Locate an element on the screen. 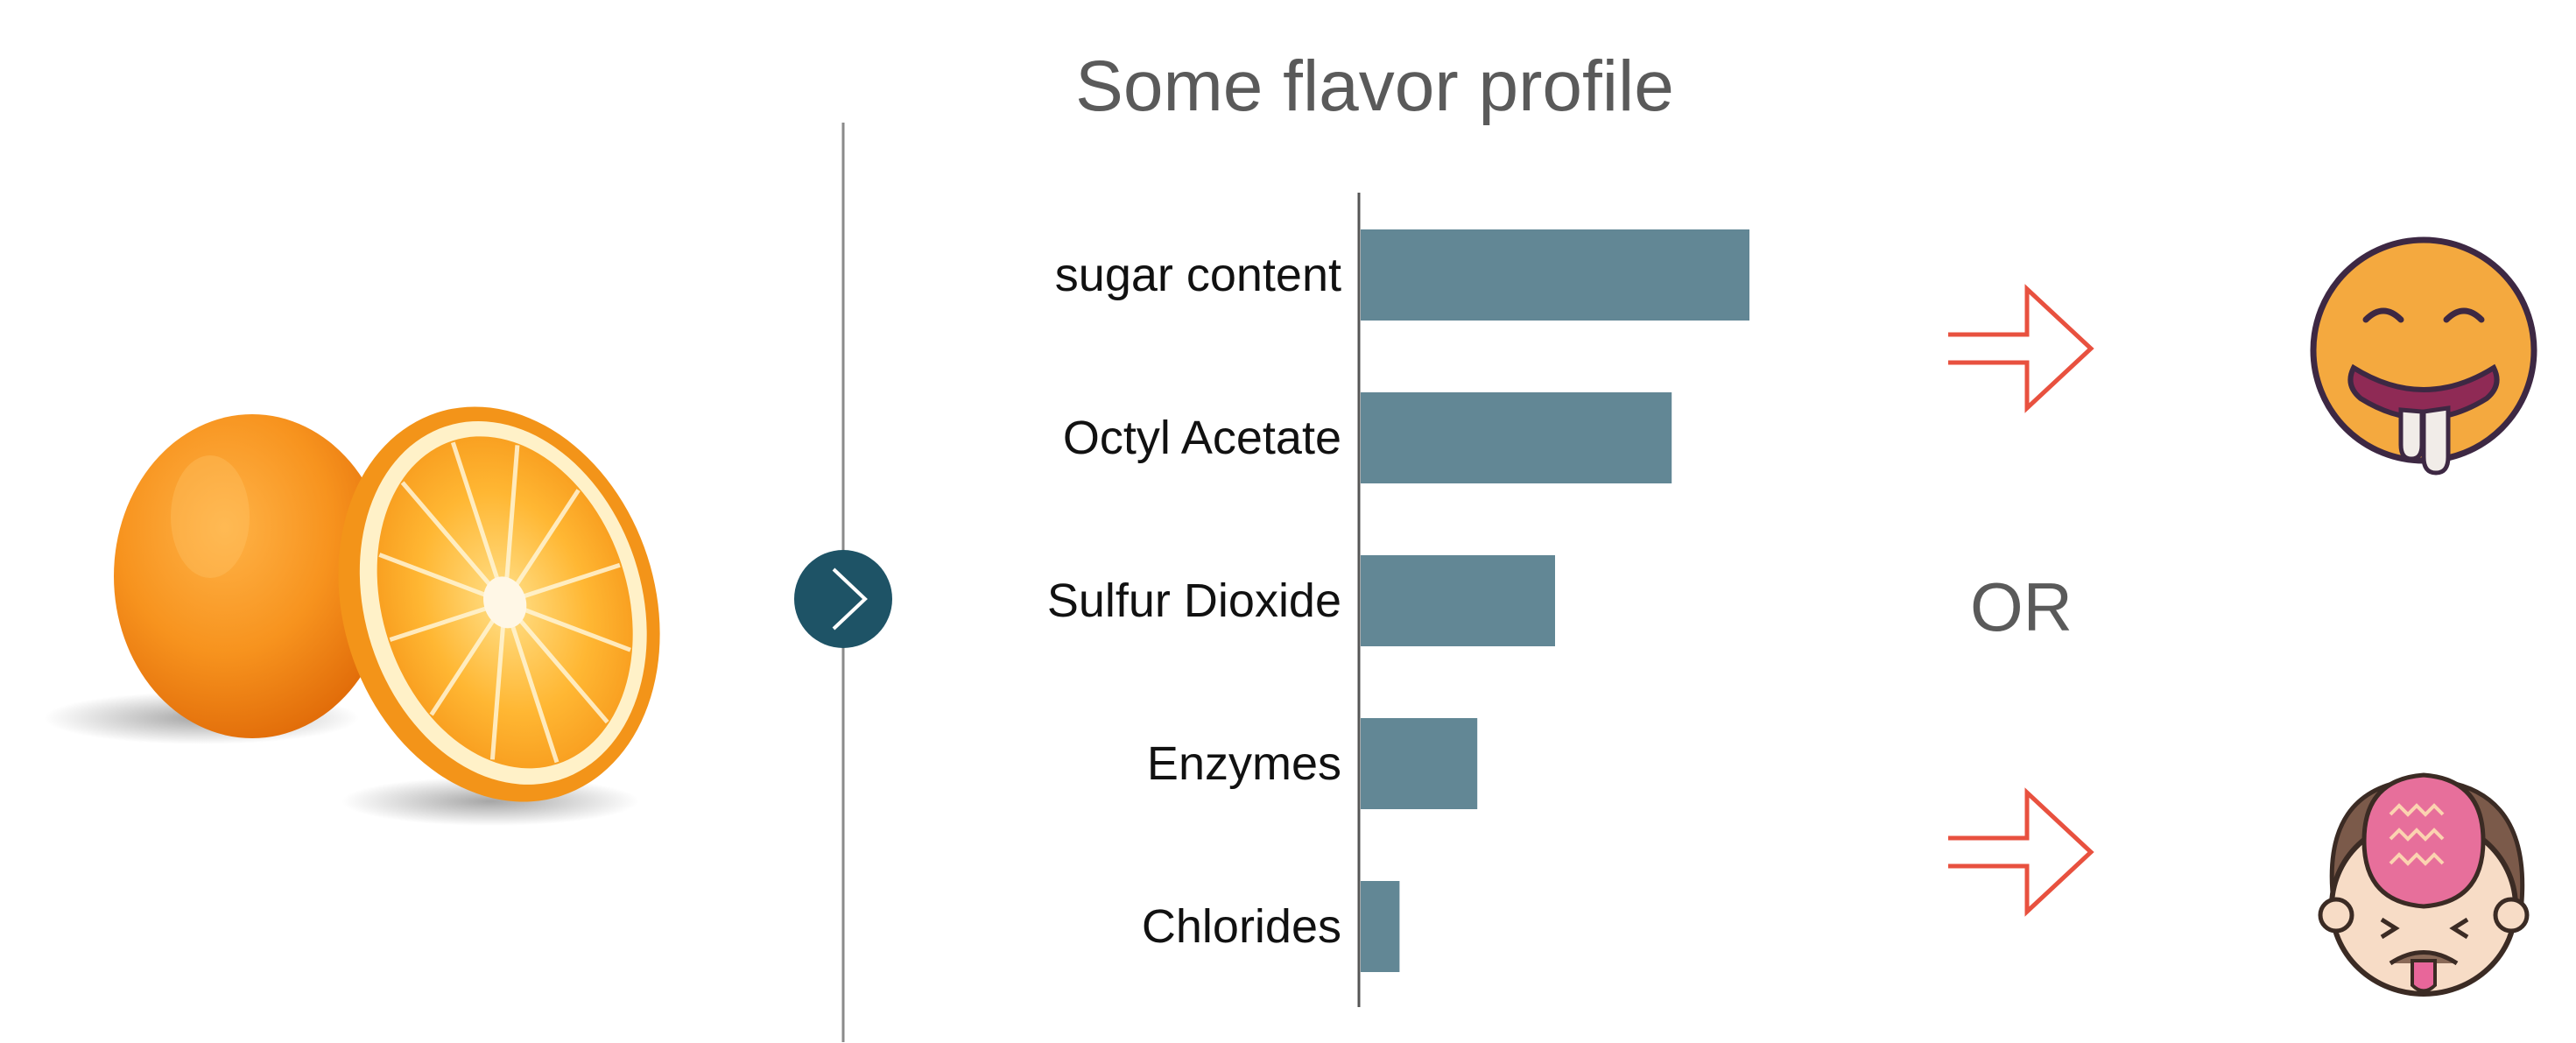  disgusted-face-icon is located at coordinates (2424, 884).